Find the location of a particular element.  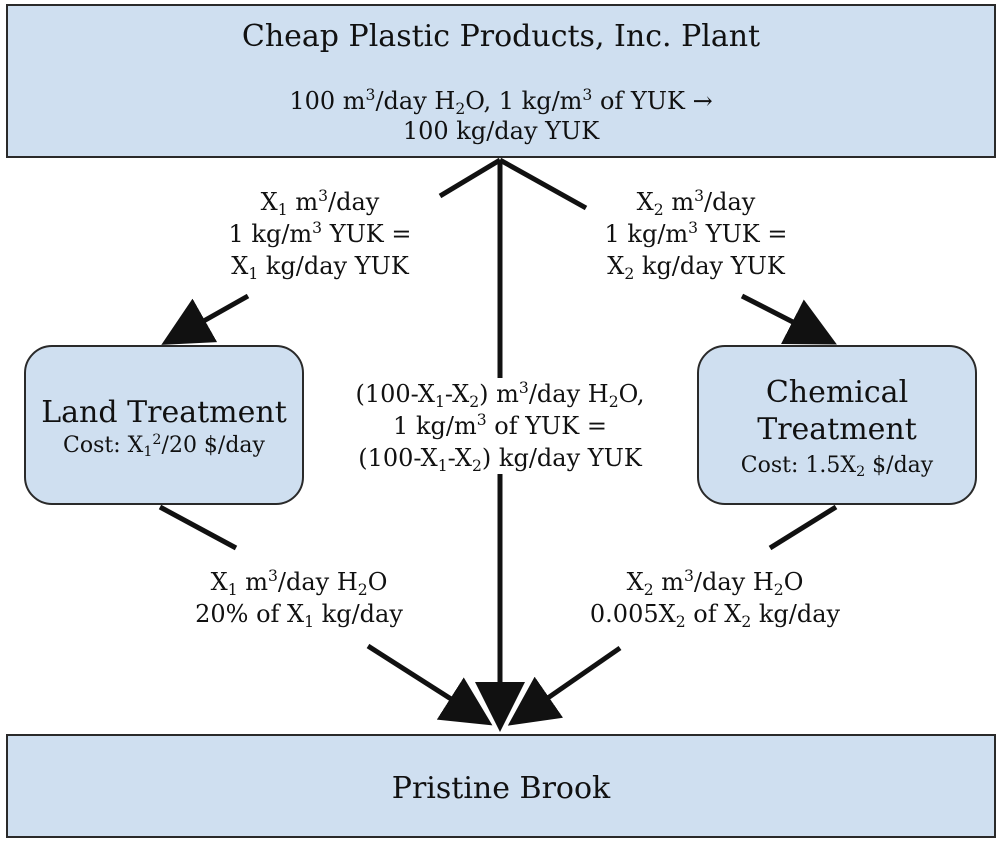

brook-box is located at coordinates (501, 786).